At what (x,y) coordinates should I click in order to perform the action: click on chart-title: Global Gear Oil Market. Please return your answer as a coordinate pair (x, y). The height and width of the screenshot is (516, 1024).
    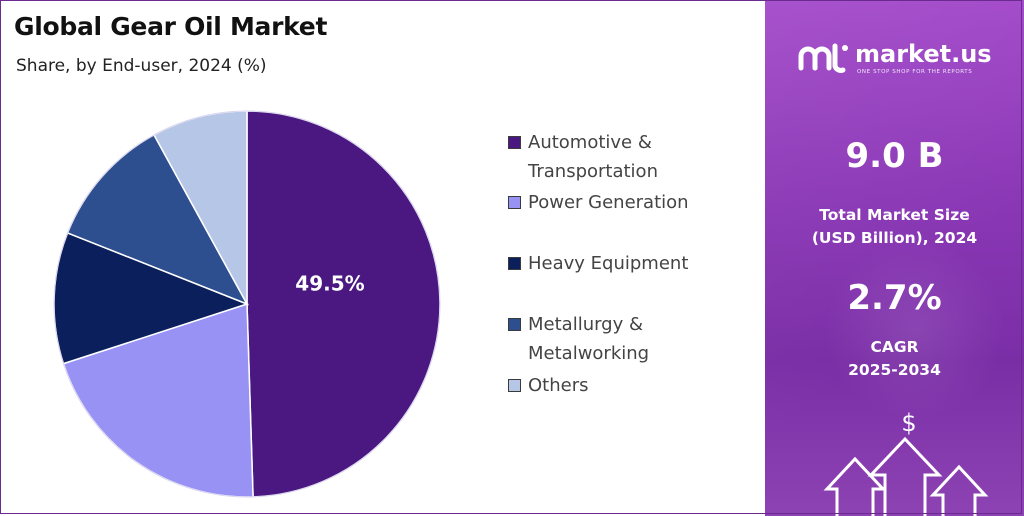
    Looking at the image, I should click on (171, 26).